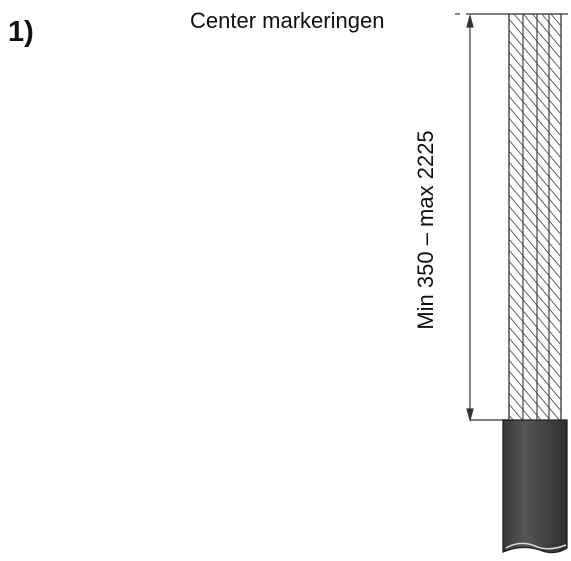  Describe the element at coordinates (535, 486) in the screenshot. I see `cable-jacket` at that location.